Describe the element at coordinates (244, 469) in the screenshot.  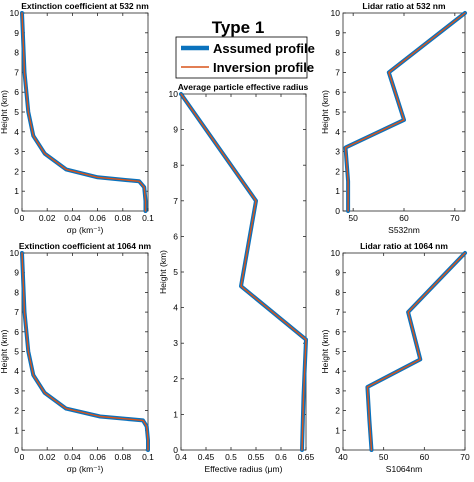
I see `x-axis-label: Effective radius (μm)` at that location.